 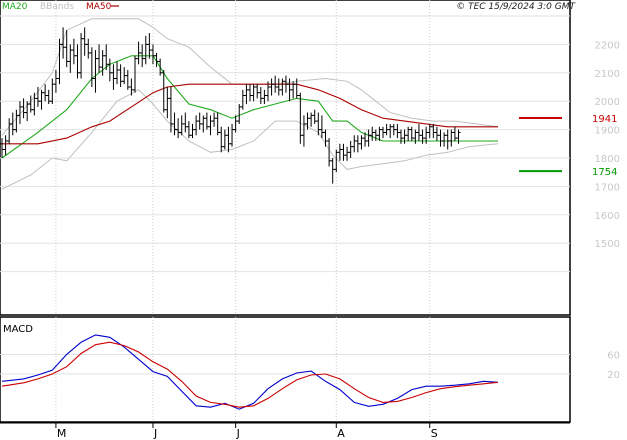 I want to click on macd-y-tick-label: 20, so click(x=613, y=375).